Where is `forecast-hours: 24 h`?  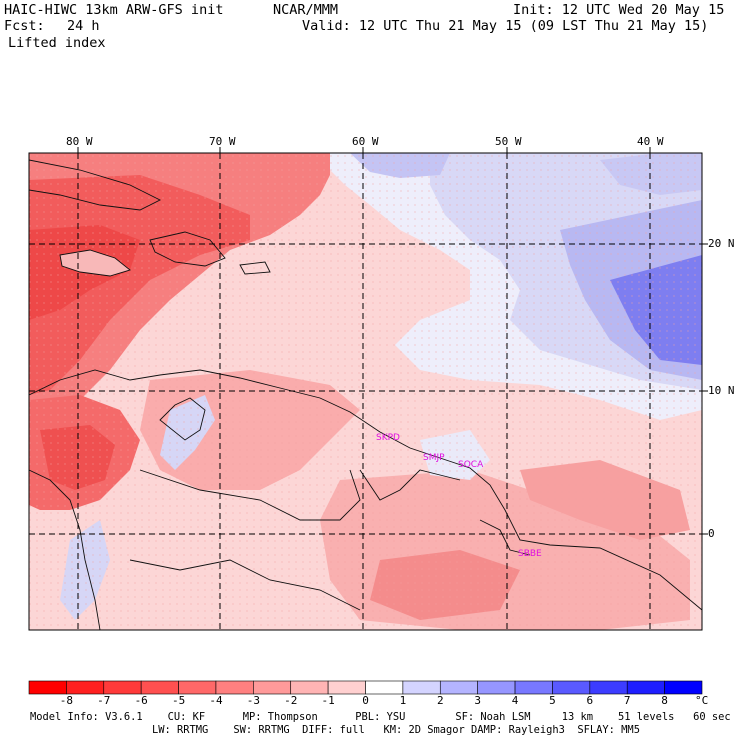 forecast-hours: 24 h is located at coordinates (83, 26).